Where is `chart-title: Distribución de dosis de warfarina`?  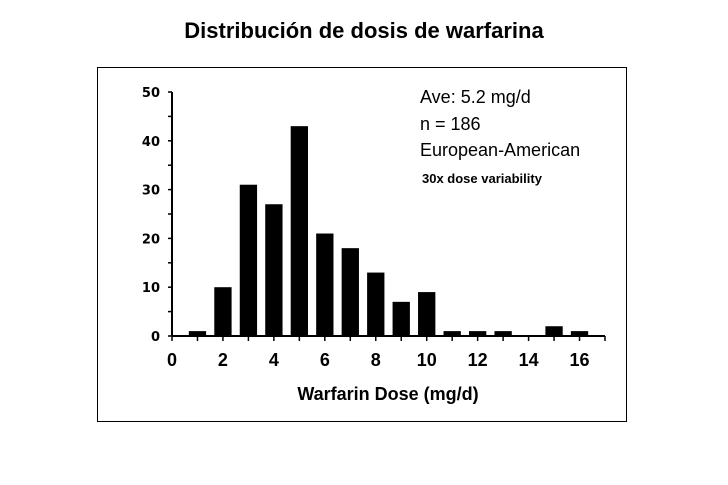 chart-title: Distribución de dosis de warfarina is located at coordinates (364, 30).